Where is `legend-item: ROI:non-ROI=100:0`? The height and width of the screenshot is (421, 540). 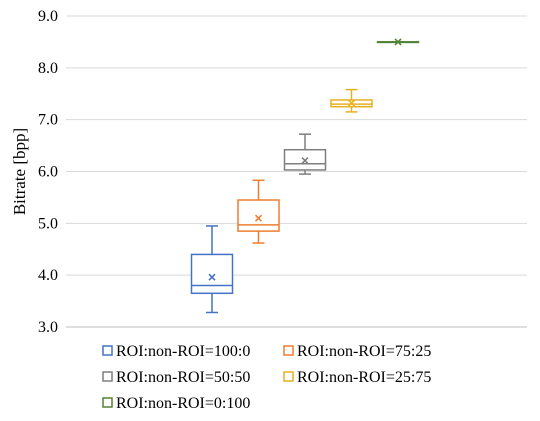 legend-item: ROI:non-ROI=100:0 is located at coordinates (176, 351).